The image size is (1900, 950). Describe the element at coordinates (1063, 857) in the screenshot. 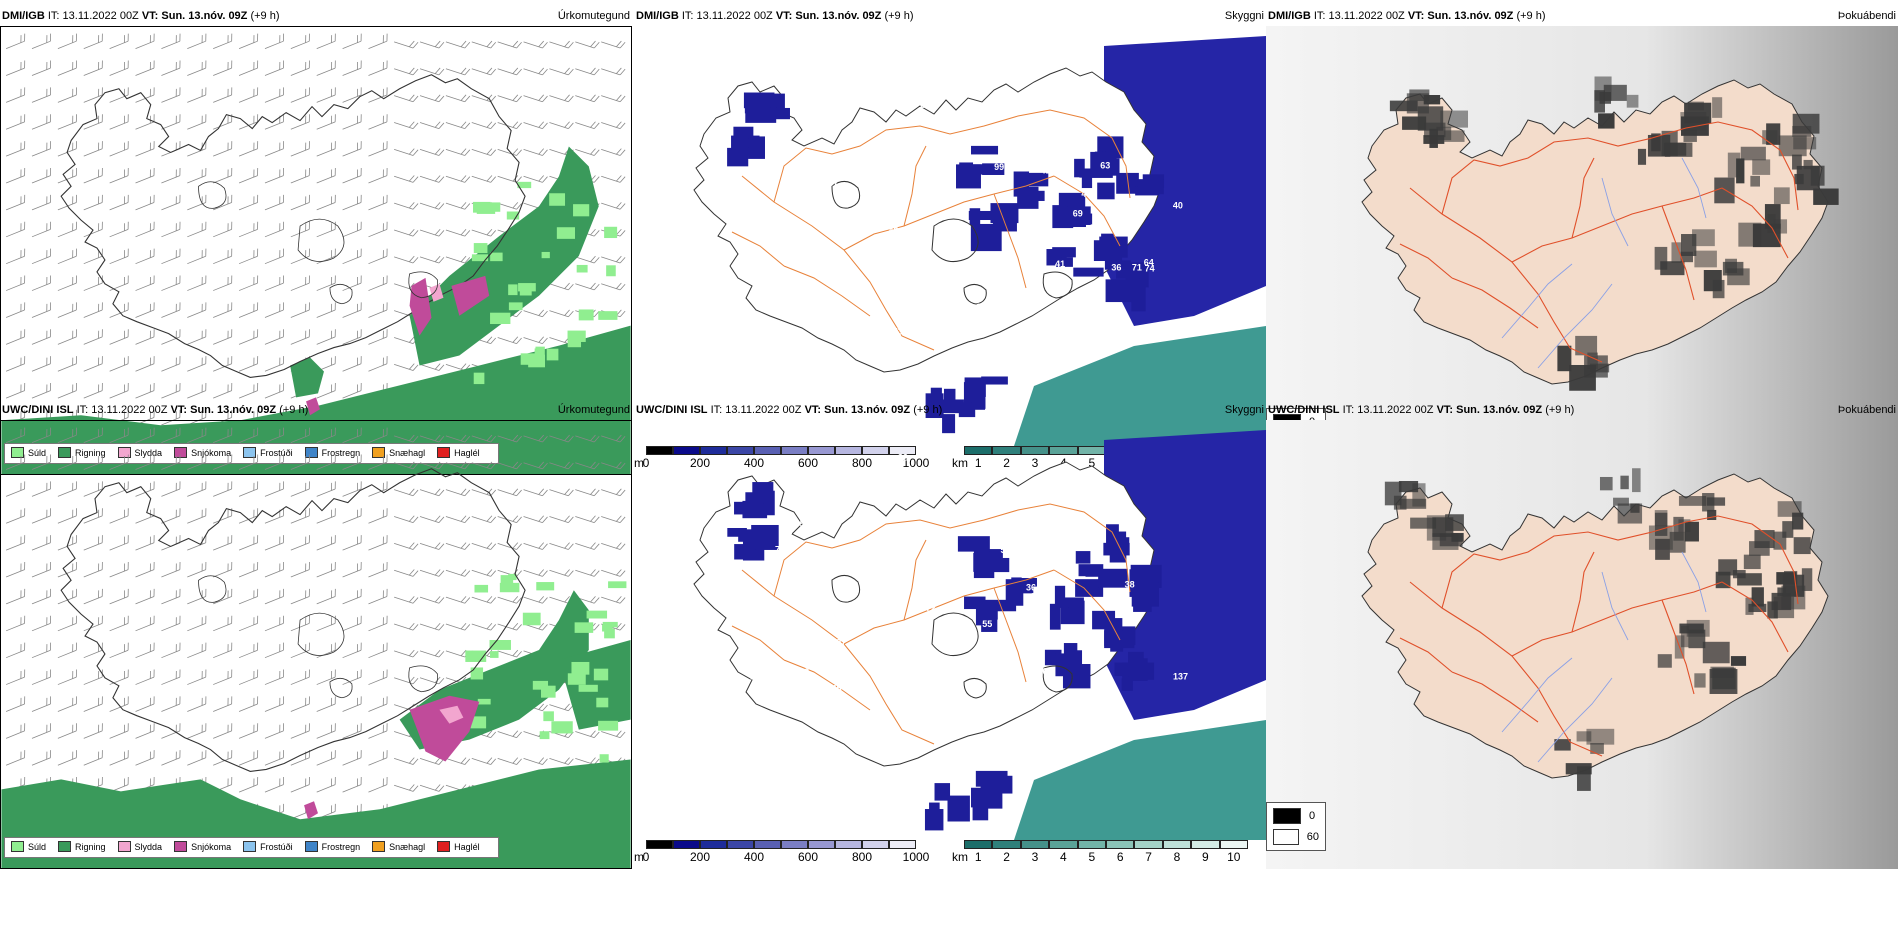

I see `colorbar-label: 4` at that location.